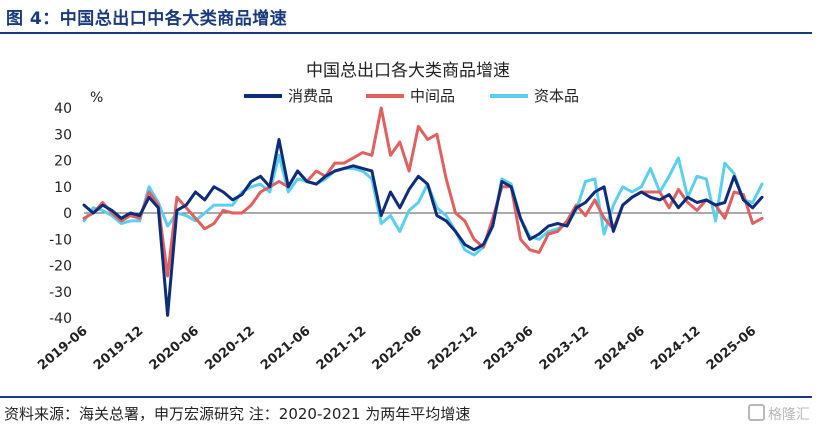 The height and width of the screenshot is (430, 826). I want to click on y-tick-label: 0, so click(67, 214).